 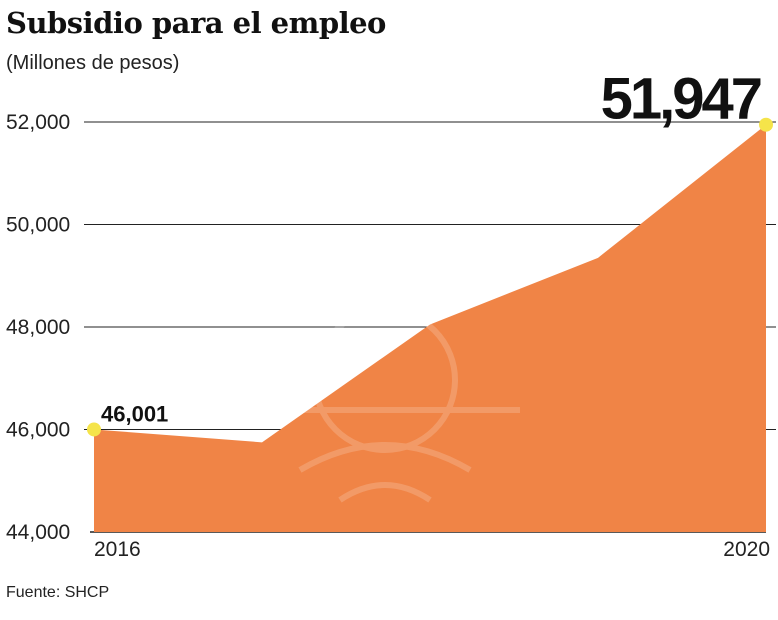 What do you see at coordinates (38, 122) in the screenshot?
I see `y-tick-label: 52,000` at bounding box center [38, 122].